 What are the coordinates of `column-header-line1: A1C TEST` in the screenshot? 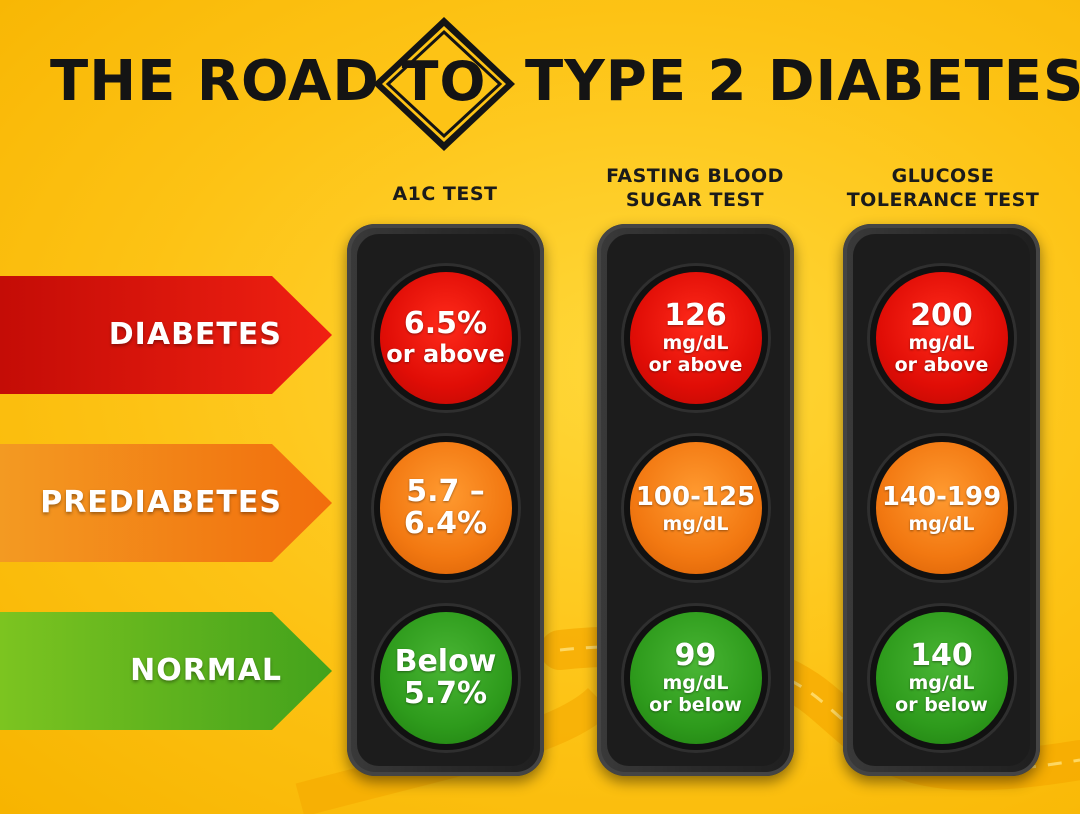 It's located at (445, 194).